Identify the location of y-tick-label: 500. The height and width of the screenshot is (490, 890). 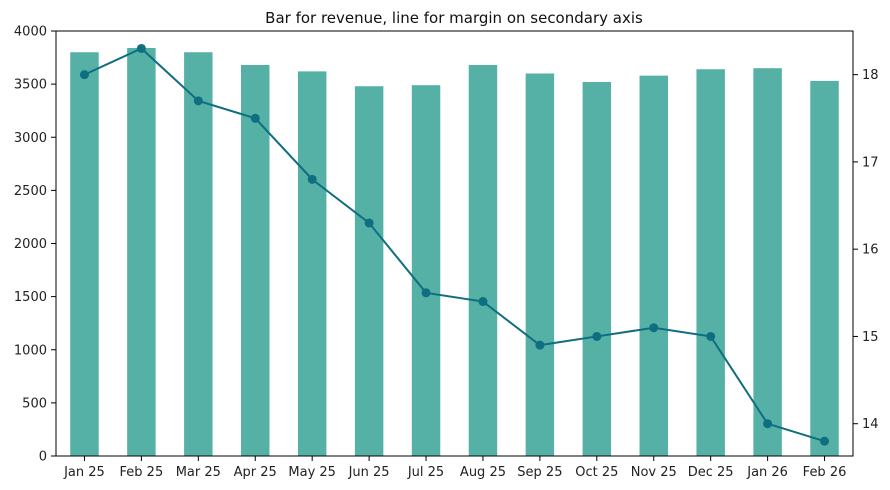
(34, 403).